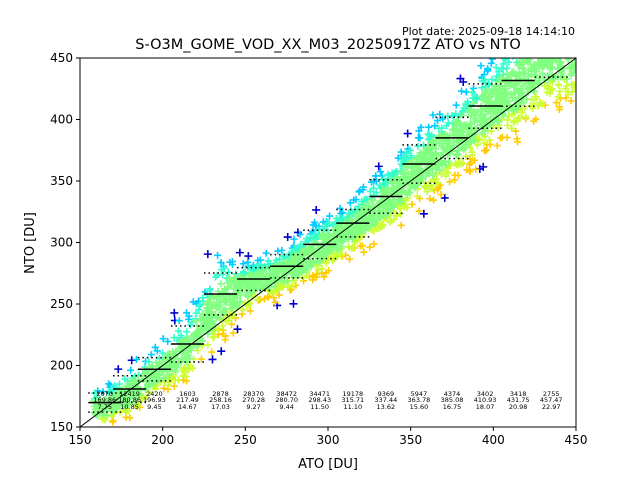  Describe the element at coordinates (419, 400) in the screenshot. I see `bin-mean-label: 363.78` at that location.